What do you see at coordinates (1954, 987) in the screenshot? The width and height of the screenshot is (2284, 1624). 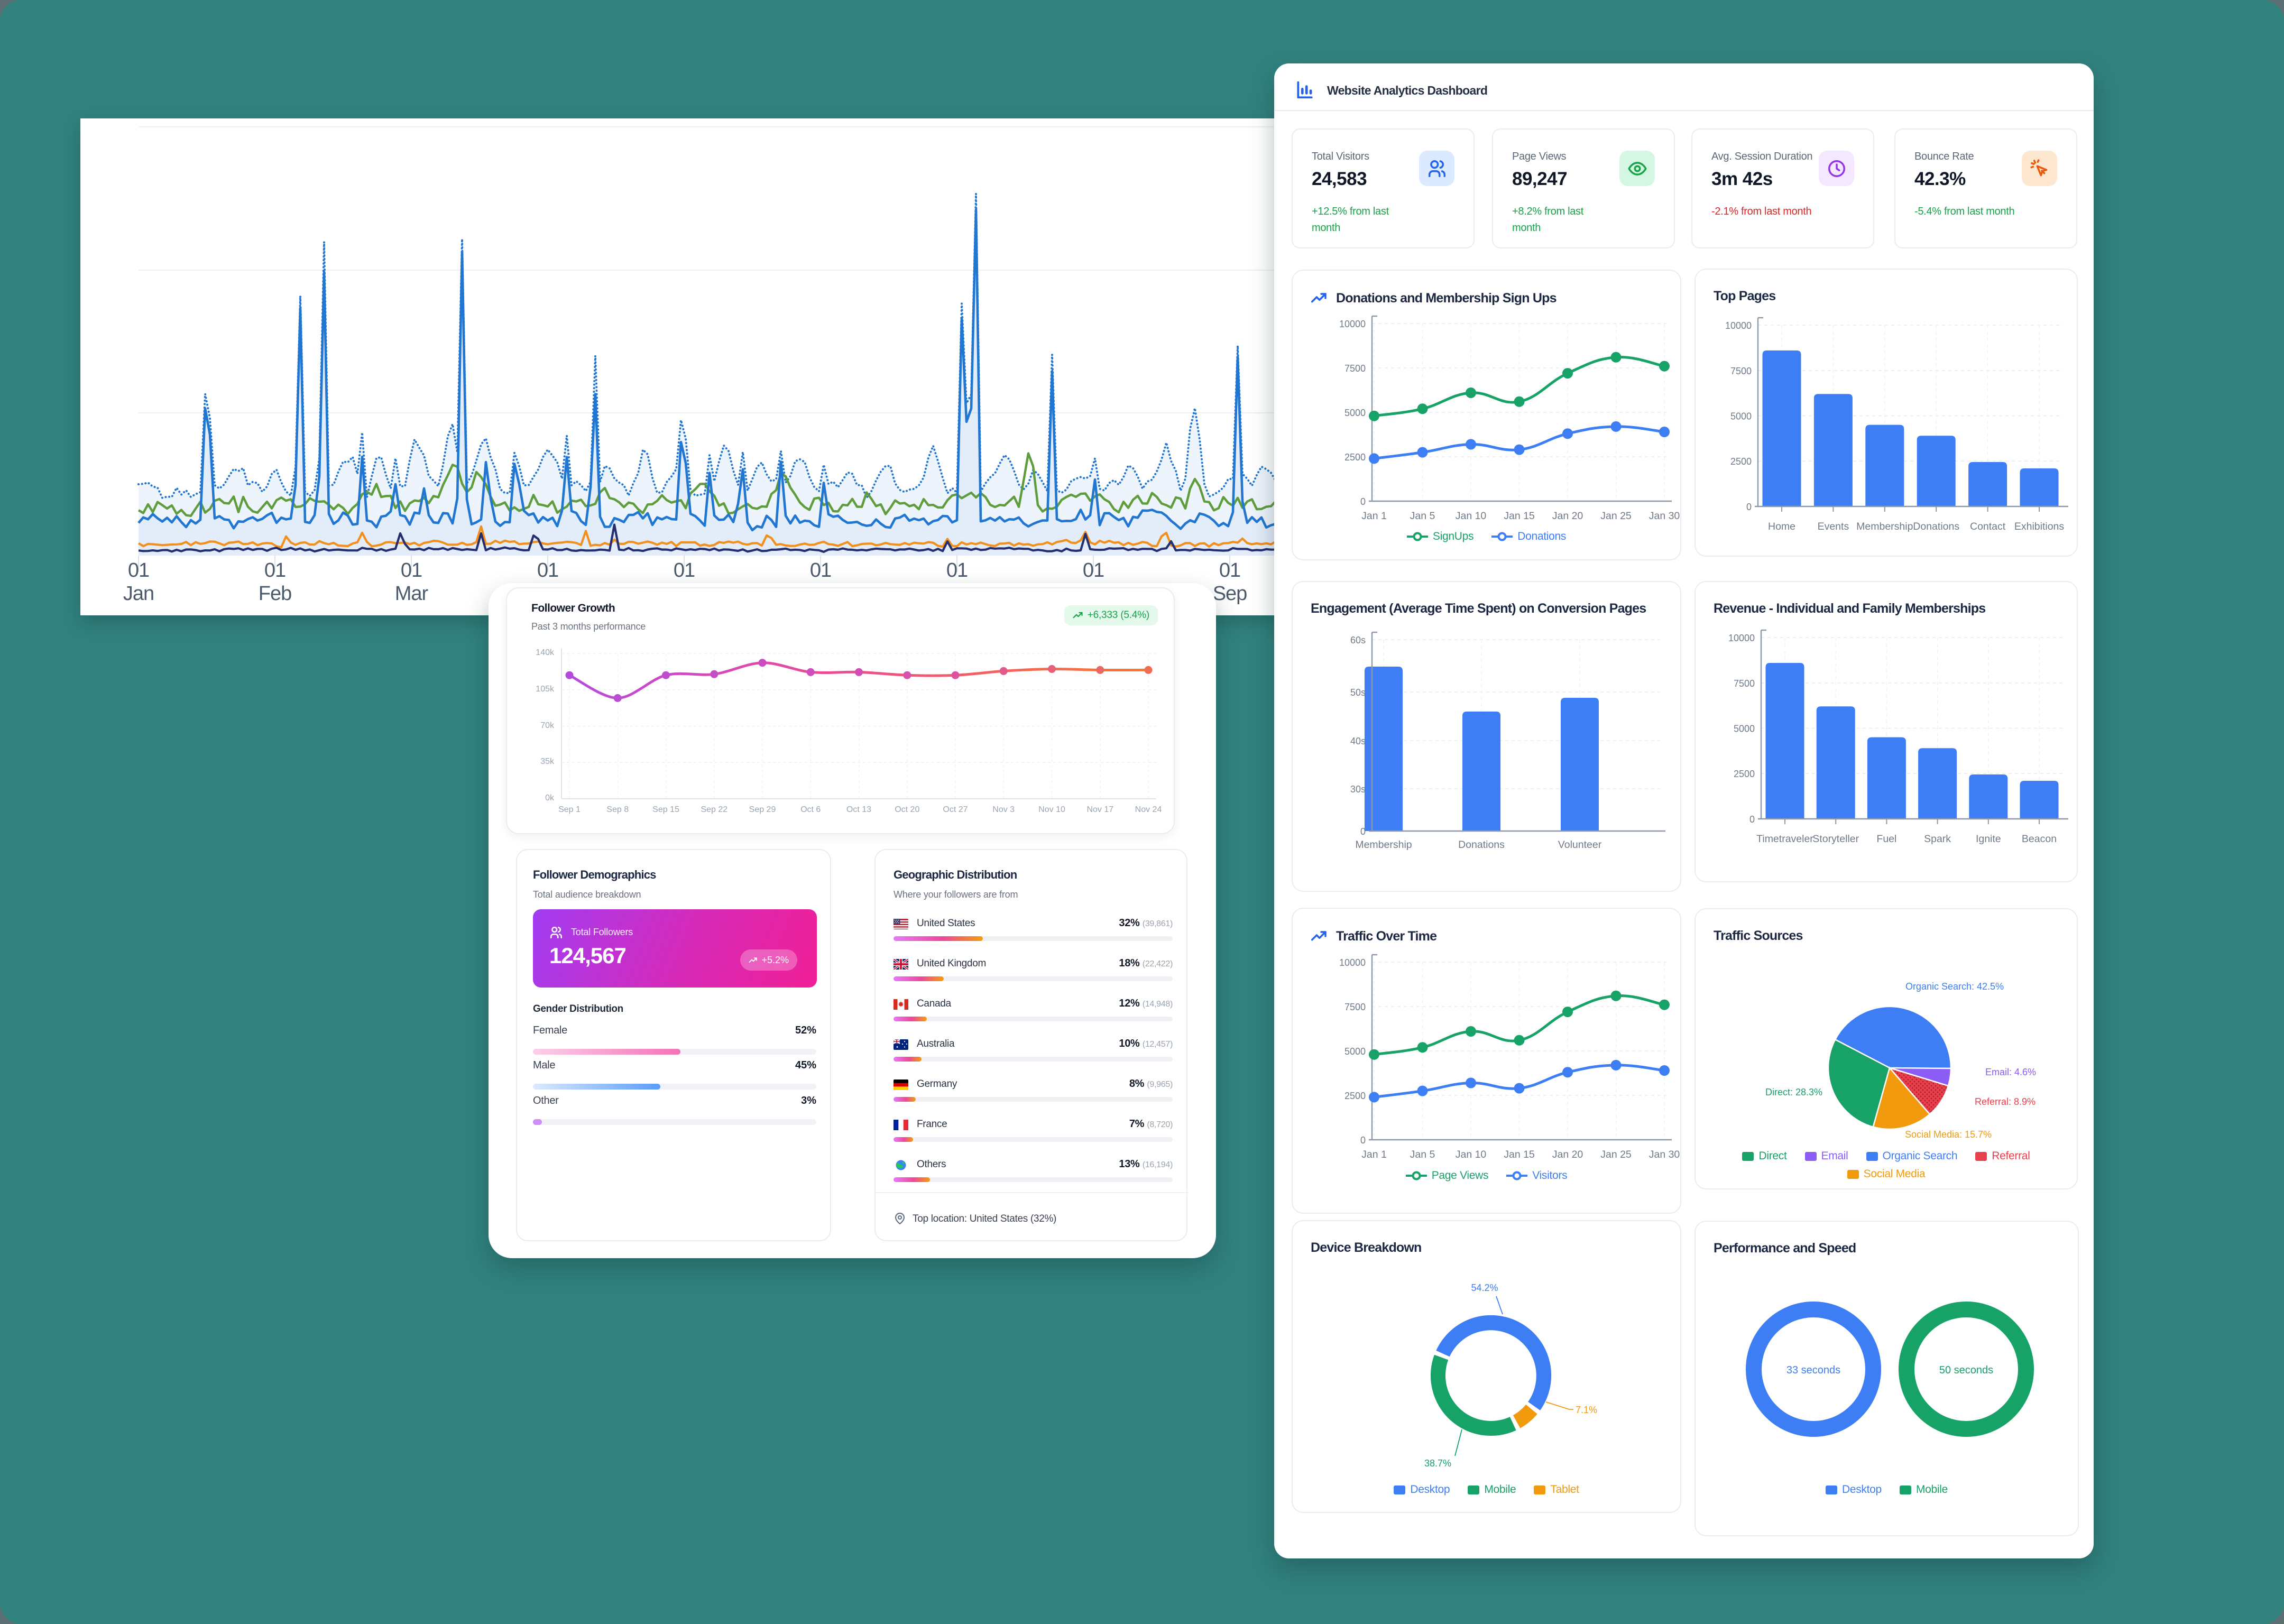 I see `svg-text: Organic Search: 42.5%` at bounding box center [1954, 987].